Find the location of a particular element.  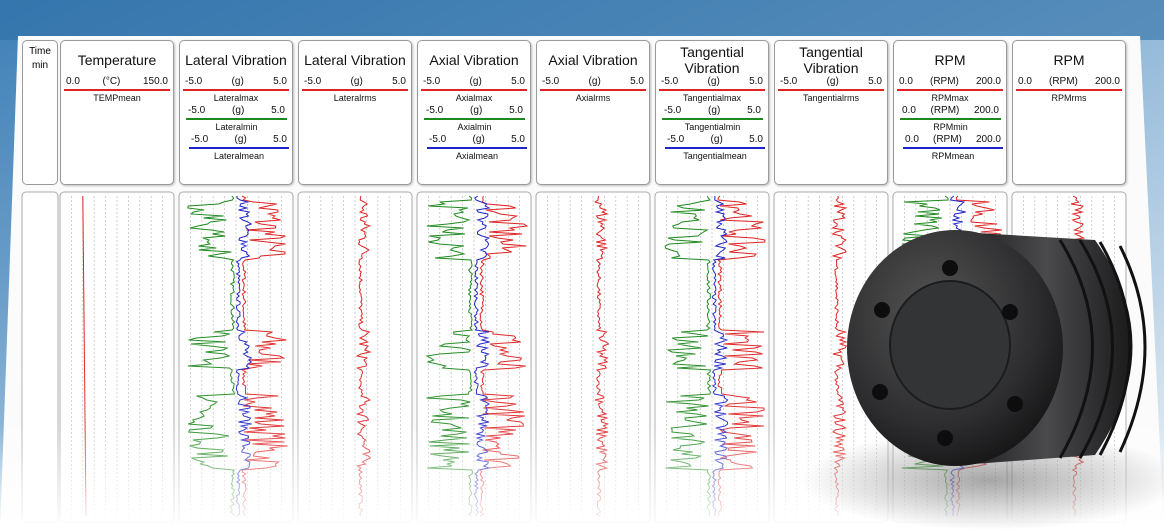

scale-unit: (°C) is located at coordinates (111, 81).